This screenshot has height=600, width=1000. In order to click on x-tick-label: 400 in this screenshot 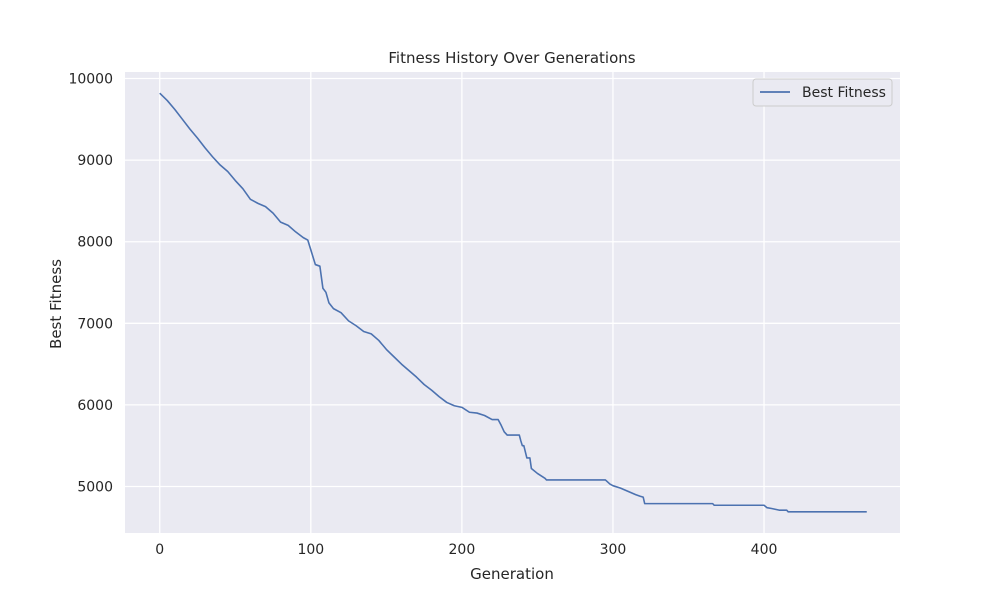, I will do `click(764, 550)`.